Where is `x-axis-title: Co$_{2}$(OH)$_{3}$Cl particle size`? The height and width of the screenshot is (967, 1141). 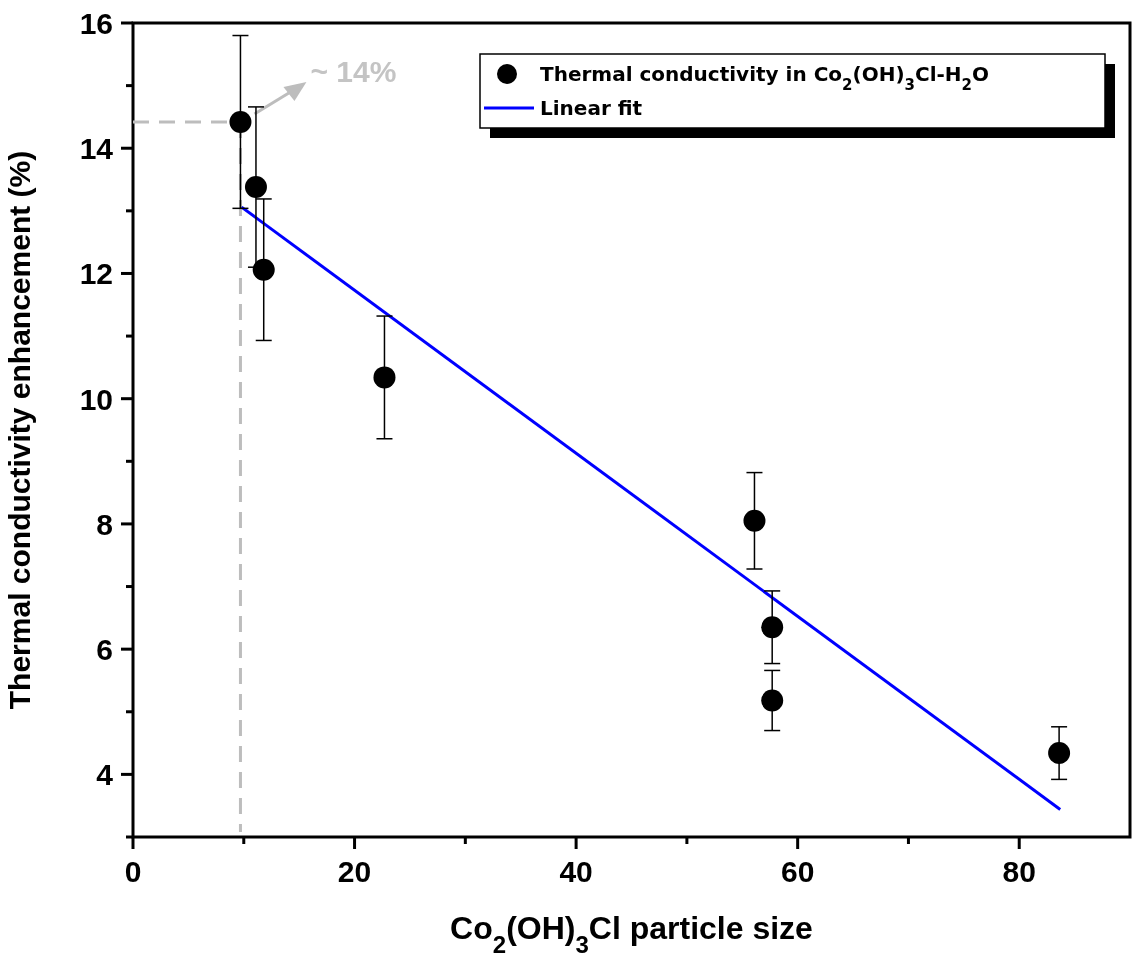
x-axis-title: Co$_{2}$(OH)$_{3}$Cl particle size is located at coordinates (631, 934).